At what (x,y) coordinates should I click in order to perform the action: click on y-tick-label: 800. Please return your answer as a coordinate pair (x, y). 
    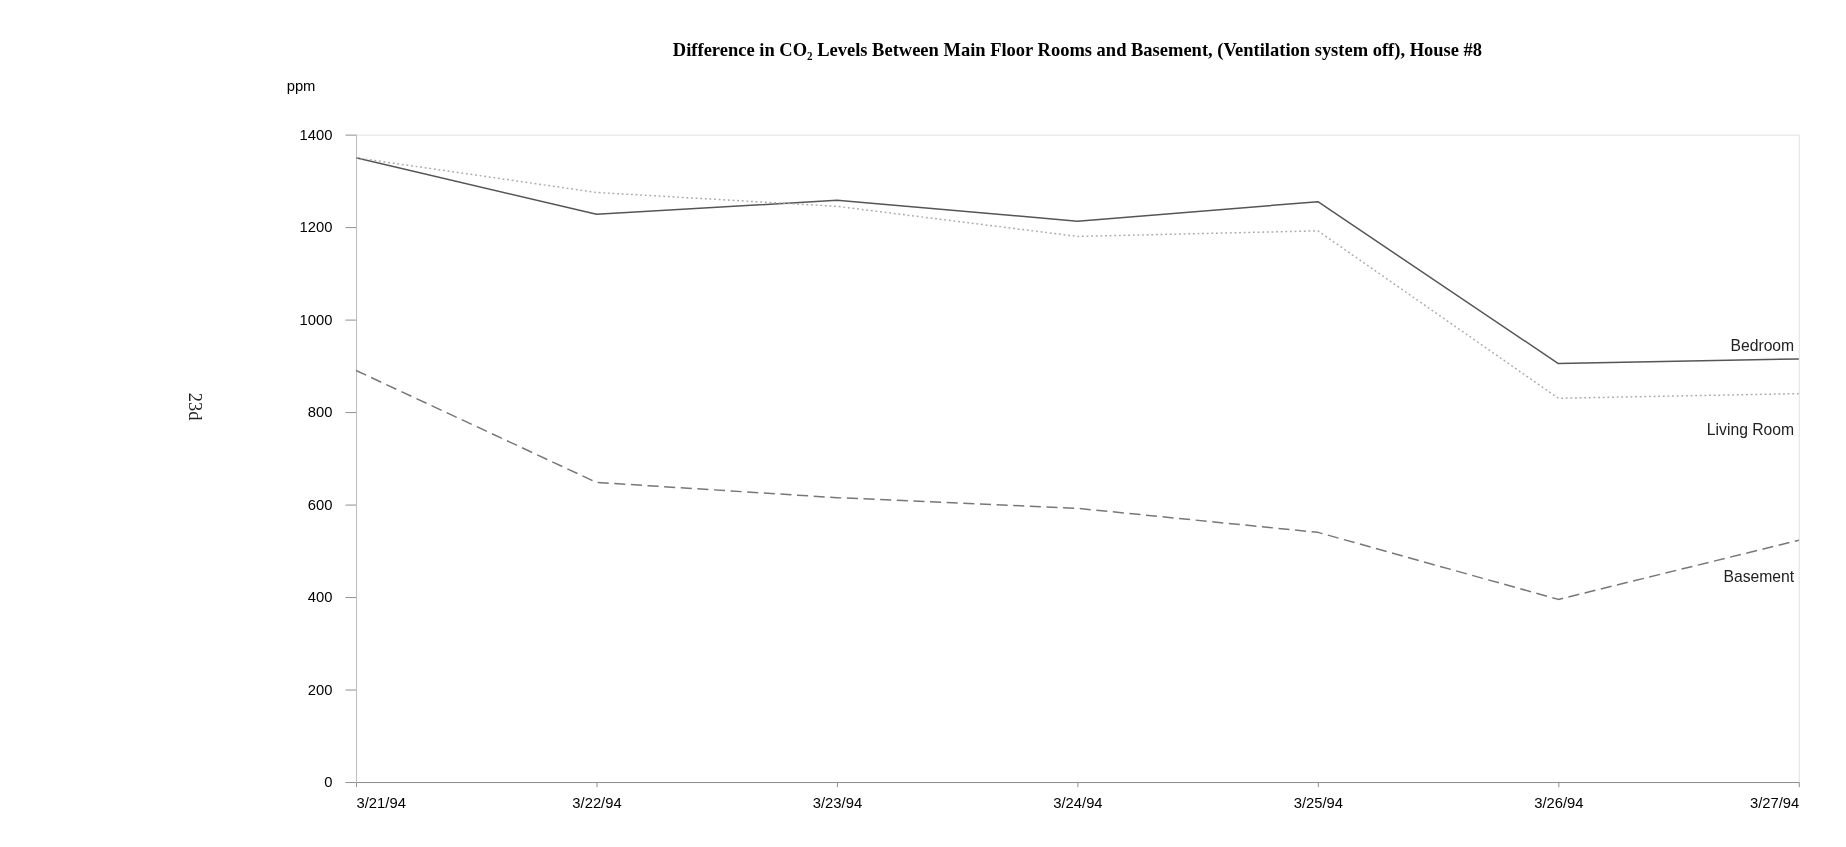
    Looking at the image, I should click on (320, 412).